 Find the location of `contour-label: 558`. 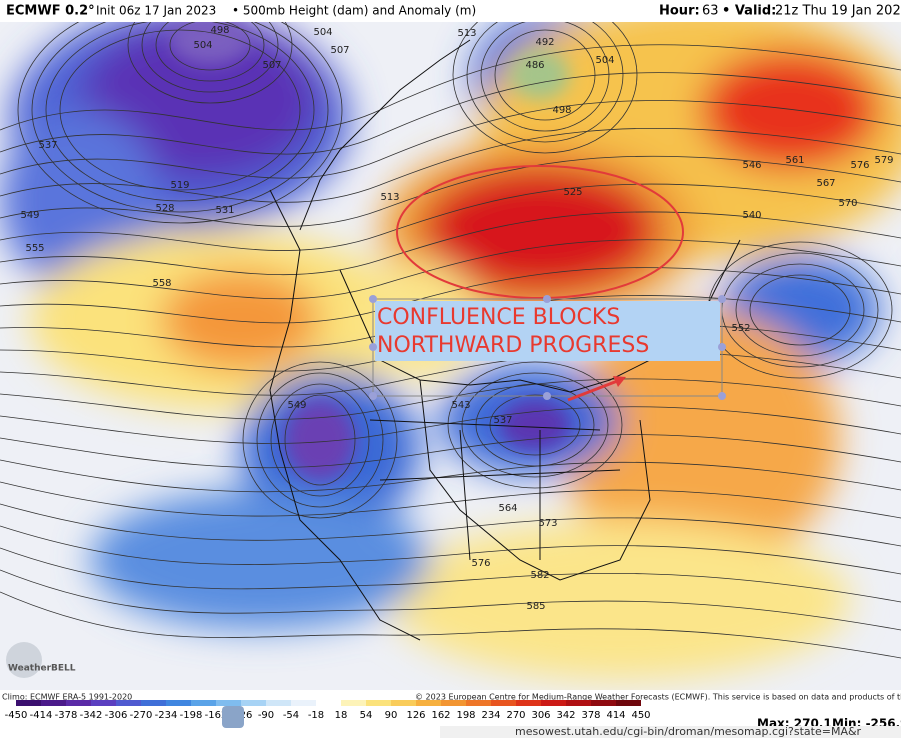

contour-label: 558 is located at coordinates (161, 283).